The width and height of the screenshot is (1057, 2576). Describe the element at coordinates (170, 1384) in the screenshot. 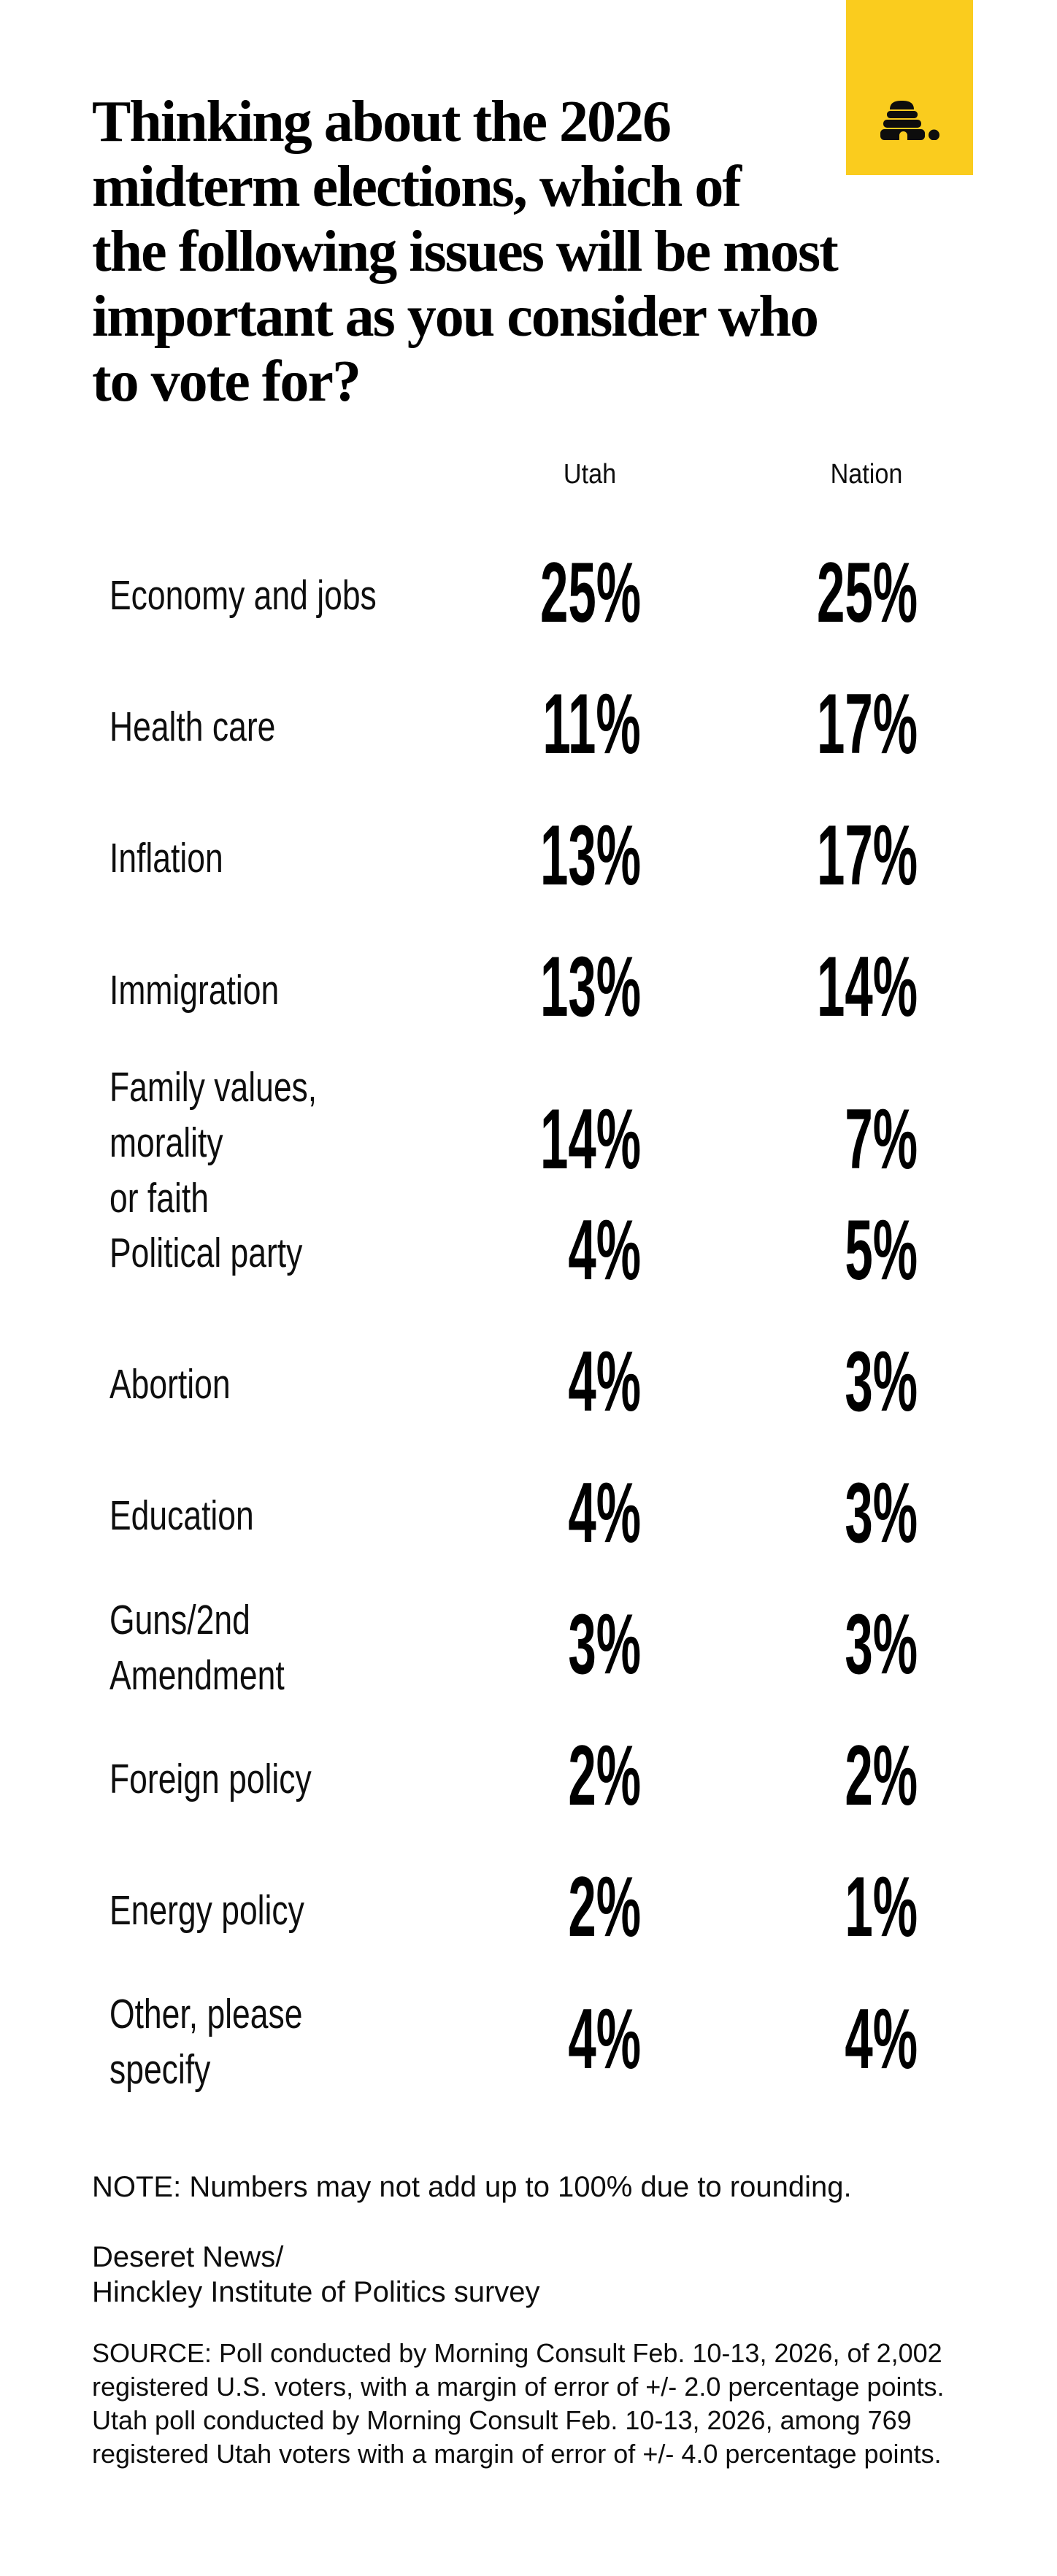

I see `issue-label: Abortion` at that location.